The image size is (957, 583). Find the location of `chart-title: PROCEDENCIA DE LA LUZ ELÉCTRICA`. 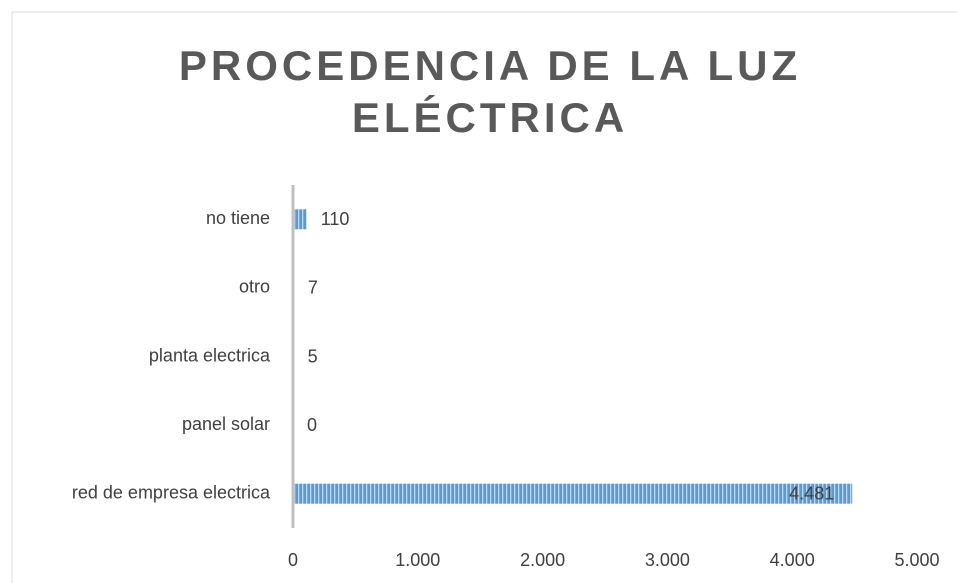

chart-title: PROCEDENCIA DE LA LUZ ELÉCTRICA is located at coordinates (490, 91).